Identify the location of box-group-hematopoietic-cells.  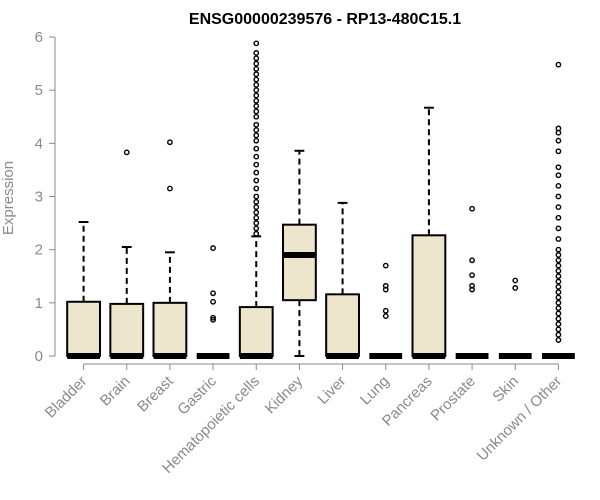
(256, 199).